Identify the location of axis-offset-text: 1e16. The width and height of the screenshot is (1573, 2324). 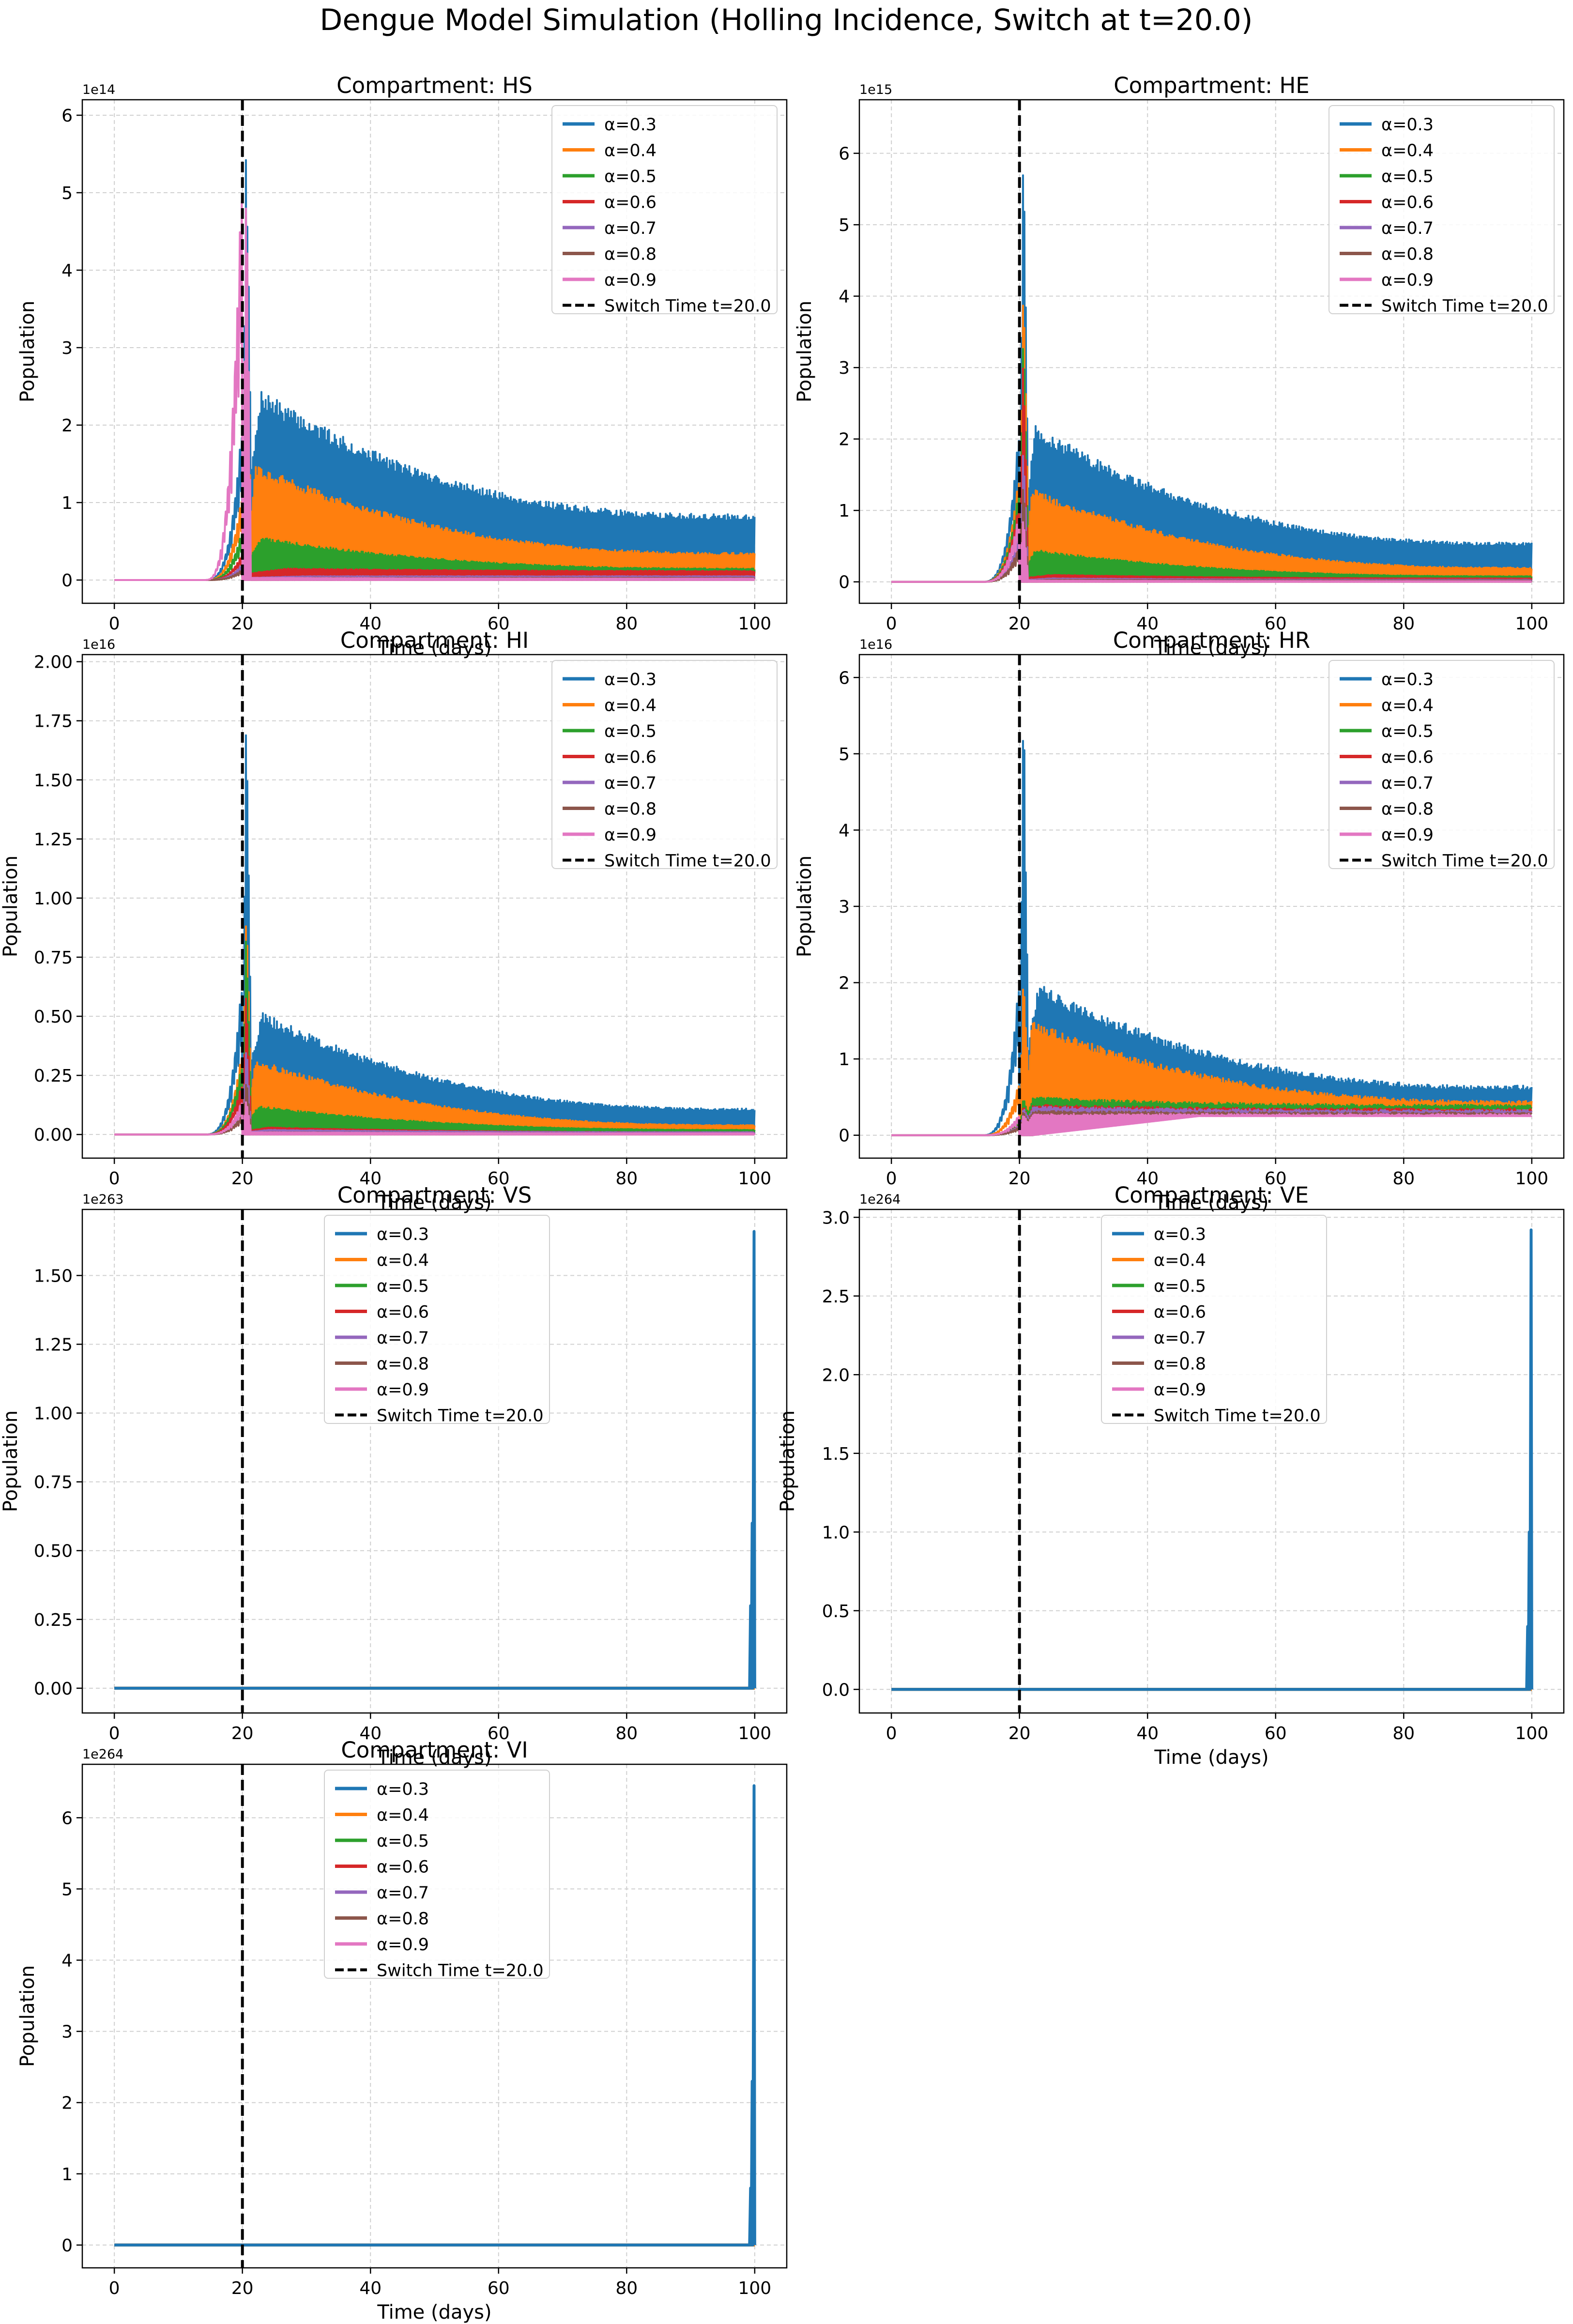
(876, 645).